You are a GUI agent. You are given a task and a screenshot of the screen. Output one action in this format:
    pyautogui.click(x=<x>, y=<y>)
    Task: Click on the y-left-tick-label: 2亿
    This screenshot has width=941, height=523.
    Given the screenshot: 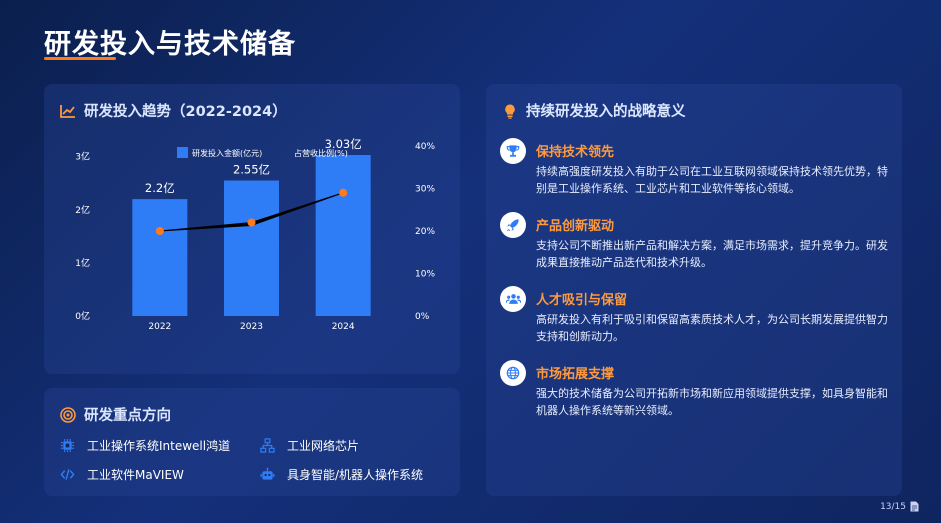 What is the action you would take?
    pyautogui.click(x=82, y=210)
    